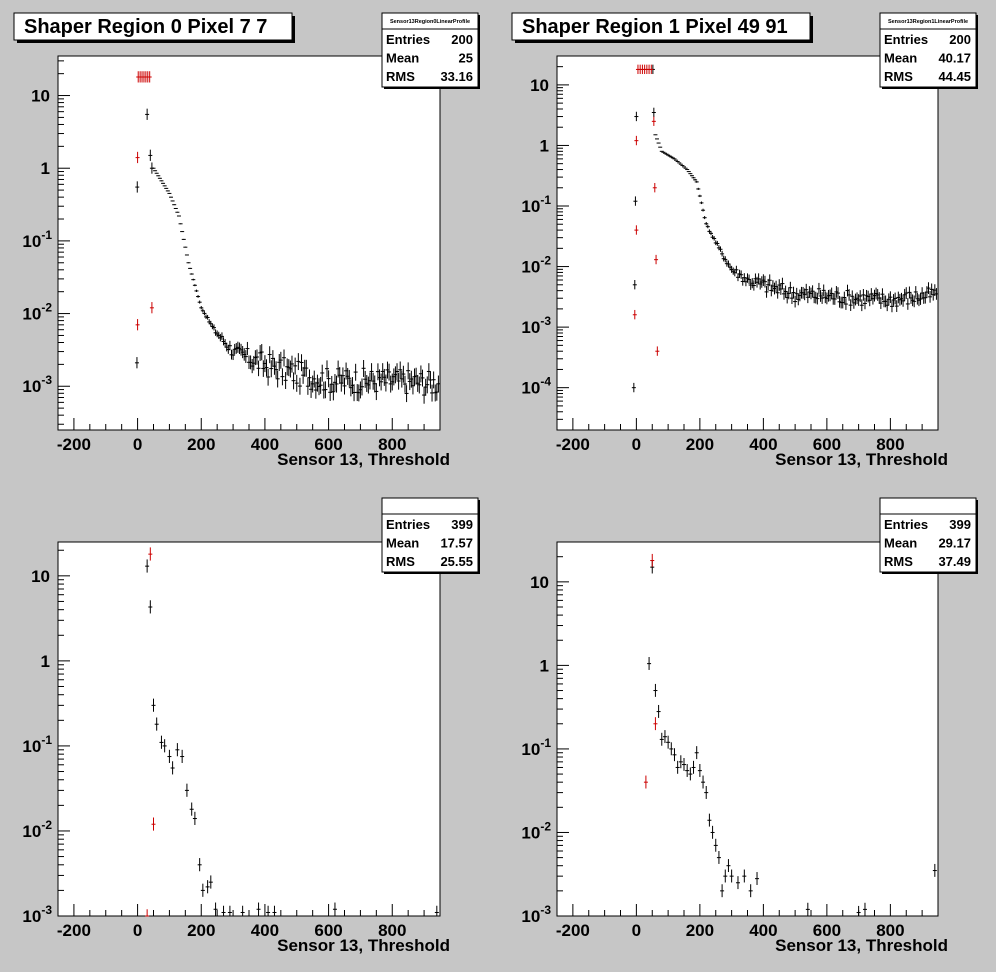  What do you see at coordinates (661, 26) in the screenshot?
I see `title-box` at bounding box center [661, 26].